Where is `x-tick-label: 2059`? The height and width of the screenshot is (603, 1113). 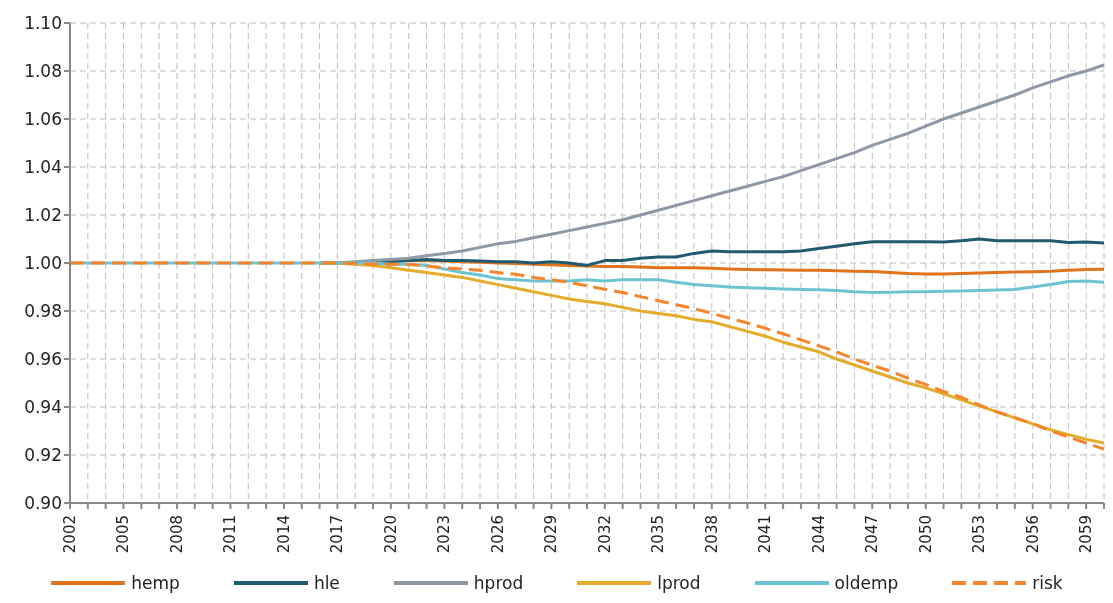
x-tick-label: 2059 is located at coordinates (1086, 534).